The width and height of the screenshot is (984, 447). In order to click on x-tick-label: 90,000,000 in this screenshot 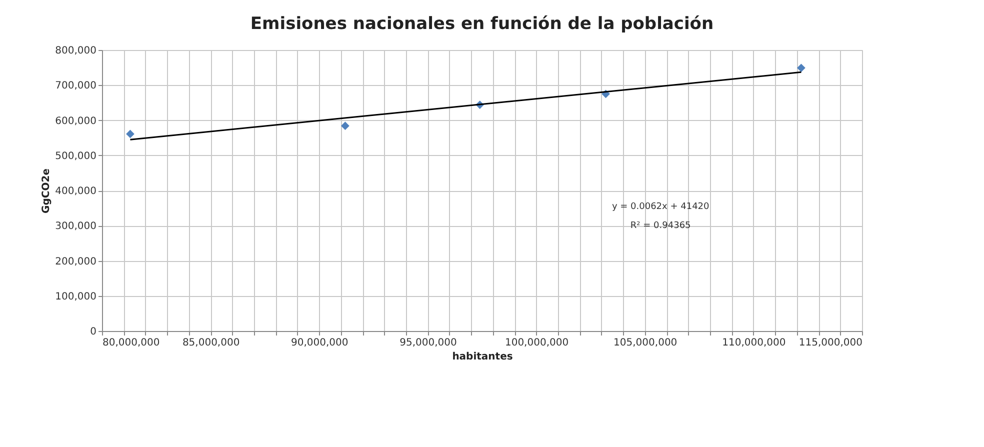, I will do `click(319, 343)`.